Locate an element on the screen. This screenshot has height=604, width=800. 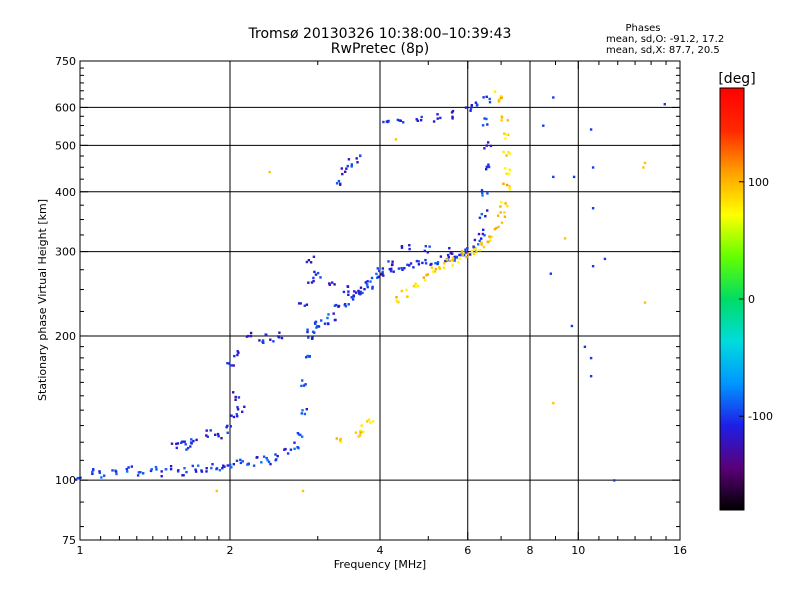
x-axis-label: Frequency [MHz] is located at coordinates (380, 564).